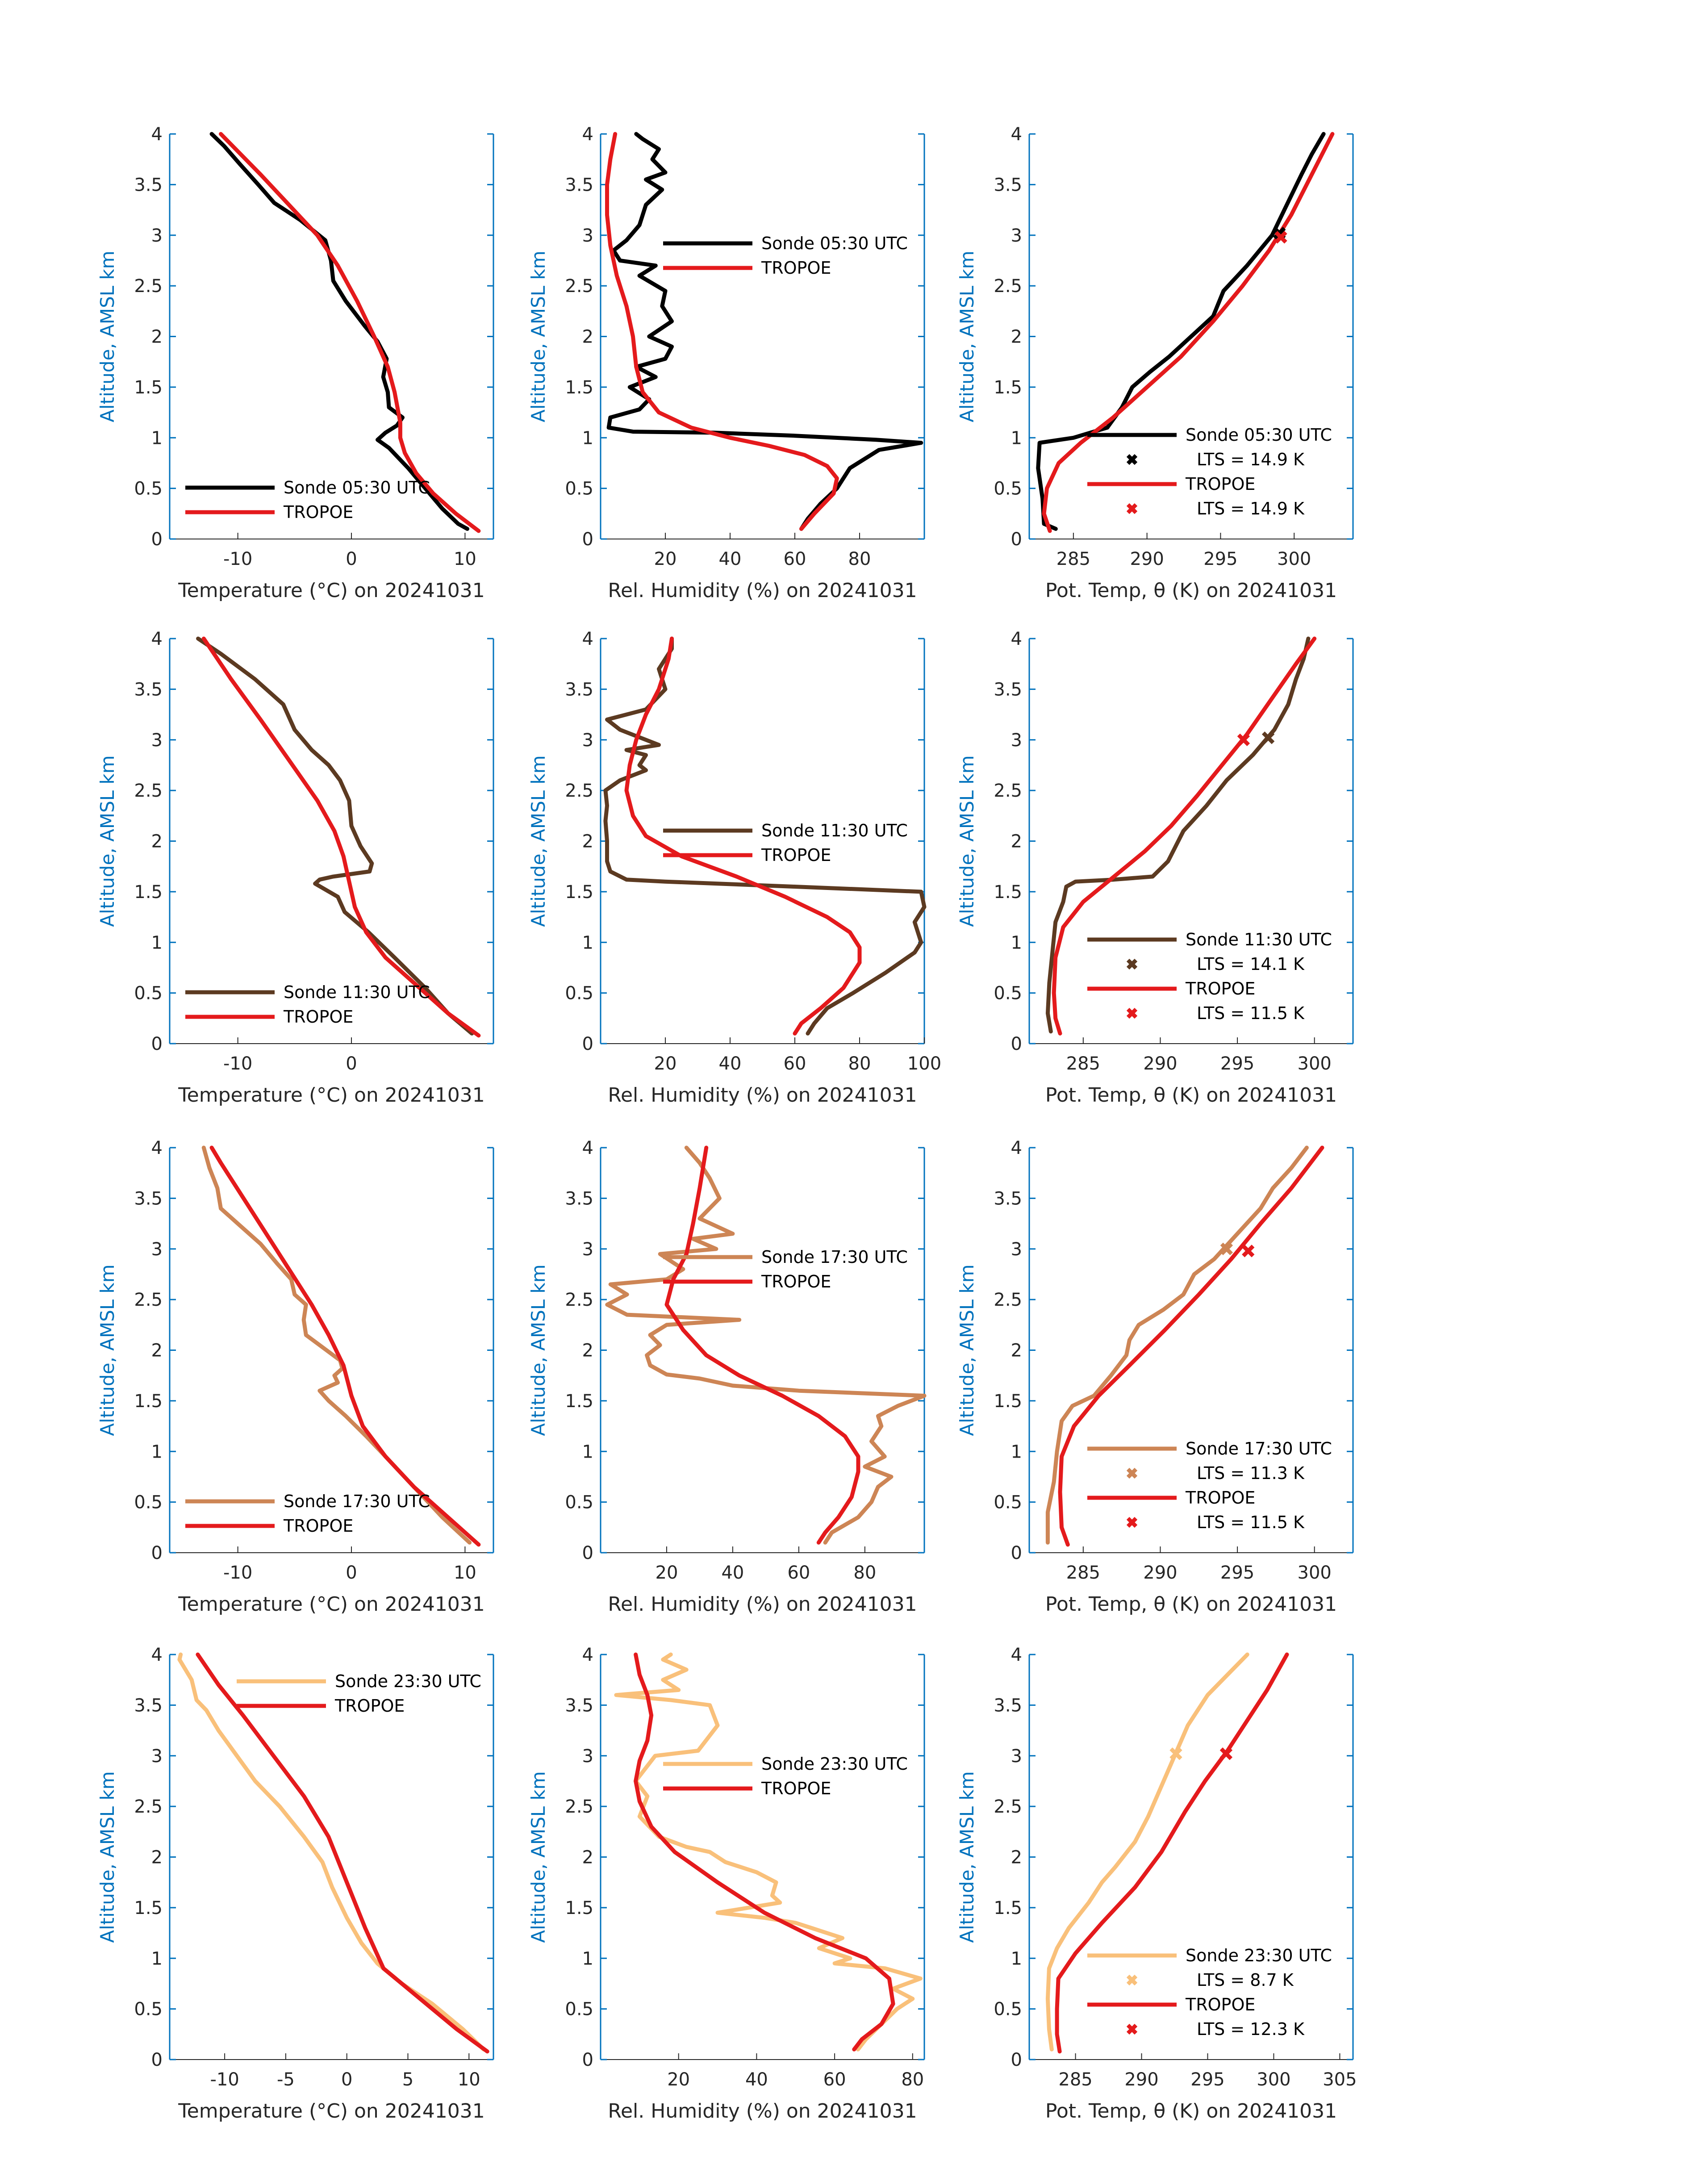 The height and width of the screenshot is (2177, 1708). What do you see at coordinates (834, 1257) in the screenshot?
I see `legend-label: Sonde 17:30 UTC` at bounding box center [834, 1257].